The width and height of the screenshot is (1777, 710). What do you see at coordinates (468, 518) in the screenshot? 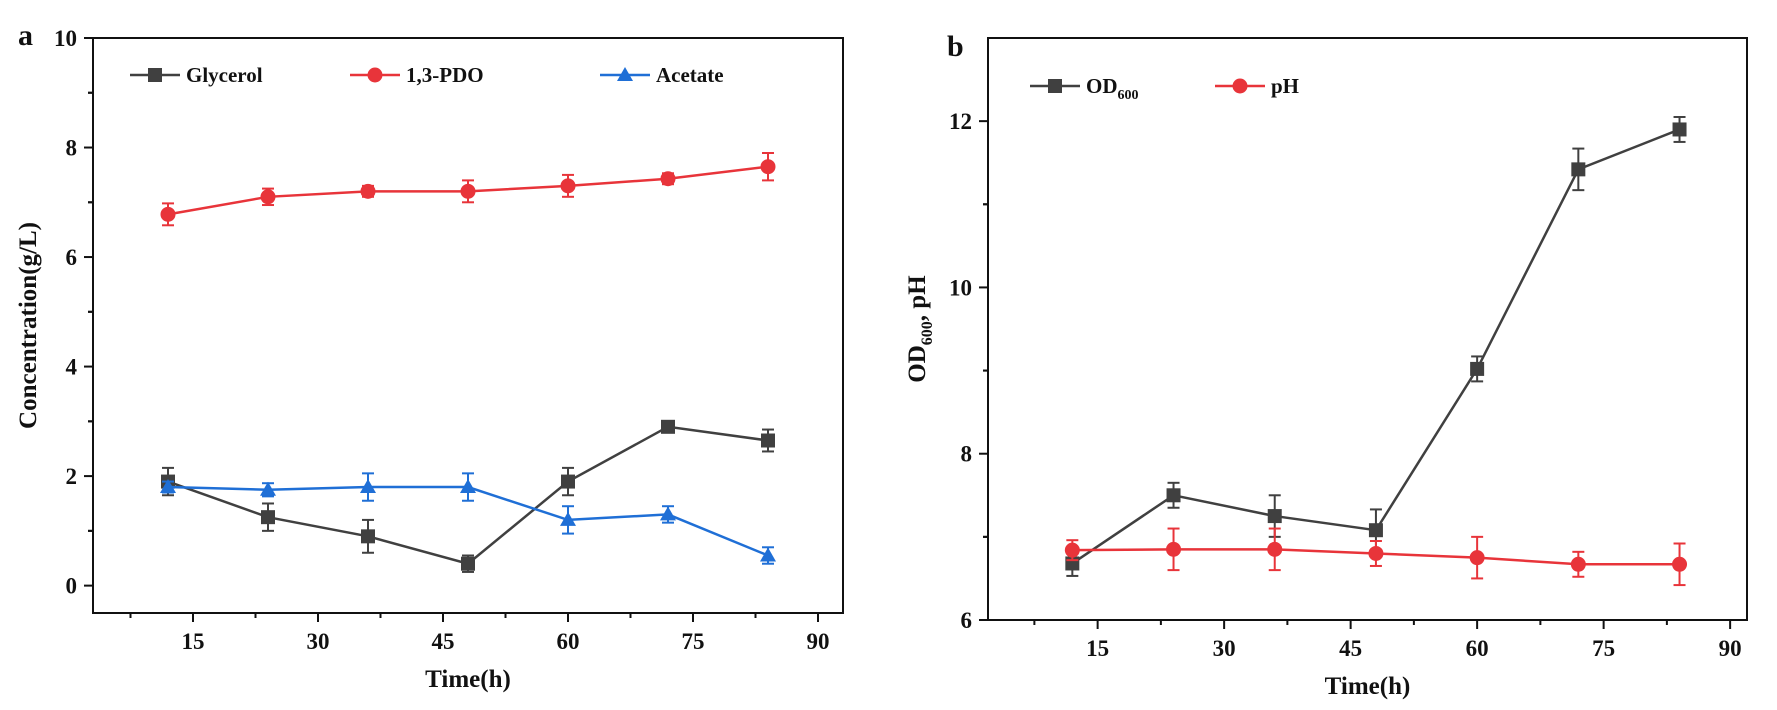
I see `series-acetate` at bounding box center [468, 518].